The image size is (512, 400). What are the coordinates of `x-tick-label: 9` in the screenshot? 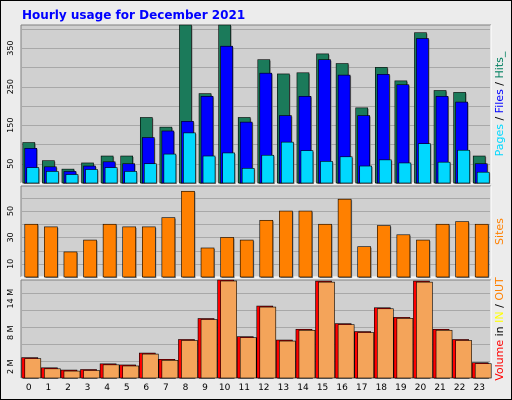 It's located at (205, 388).